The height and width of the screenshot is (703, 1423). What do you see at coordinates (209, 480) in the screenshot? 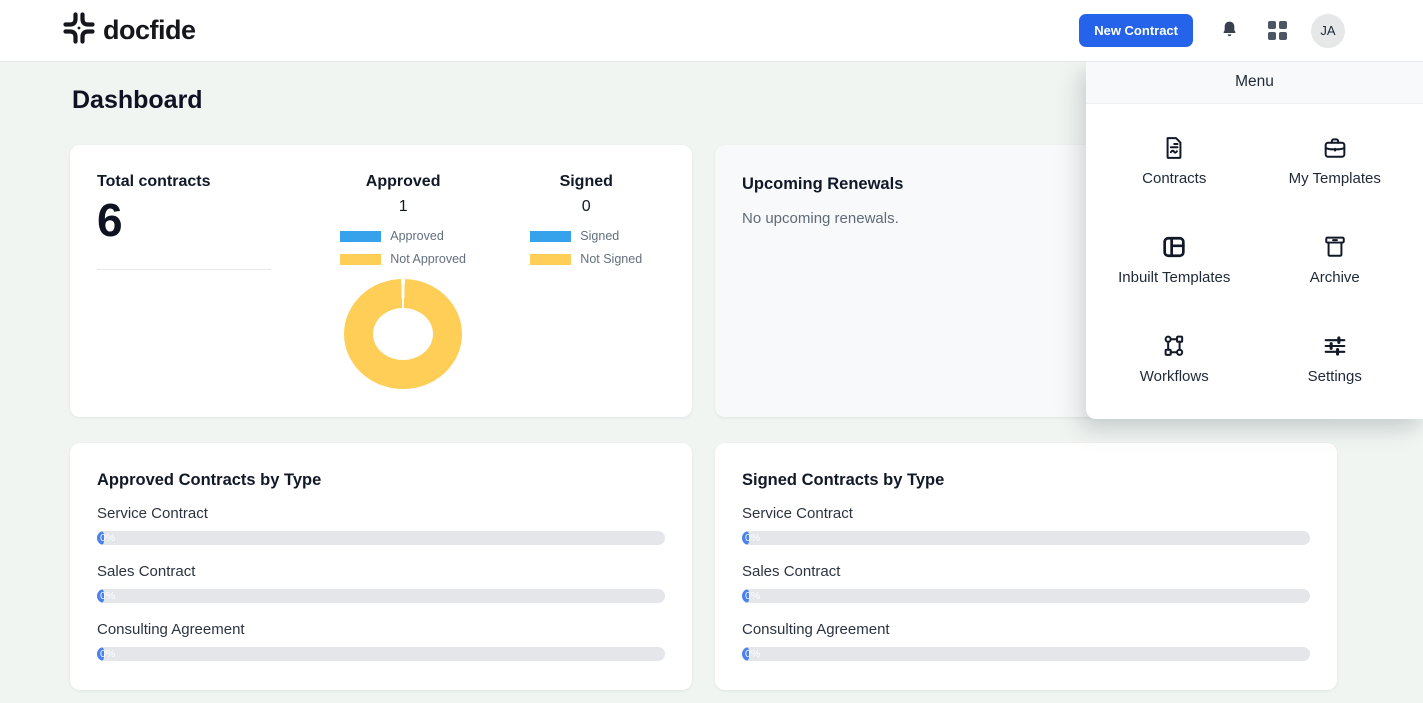
I see `approved-by-type-title: Approved Contracts by Type` at bounding box center [209, 480].